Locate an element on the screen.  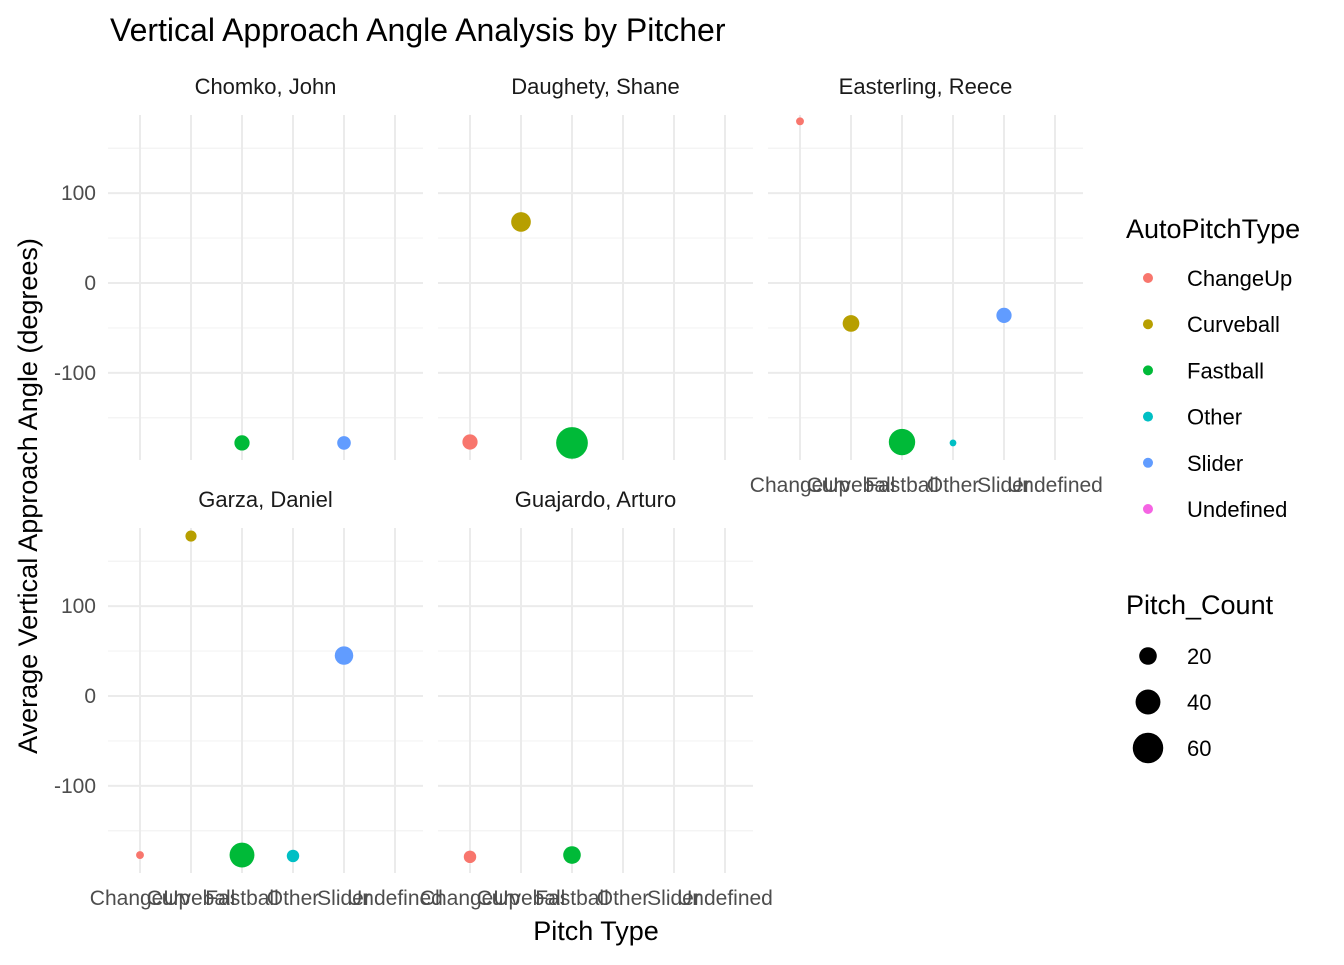
legend-label: ChangeUp is located at coordinates (1239, 278).